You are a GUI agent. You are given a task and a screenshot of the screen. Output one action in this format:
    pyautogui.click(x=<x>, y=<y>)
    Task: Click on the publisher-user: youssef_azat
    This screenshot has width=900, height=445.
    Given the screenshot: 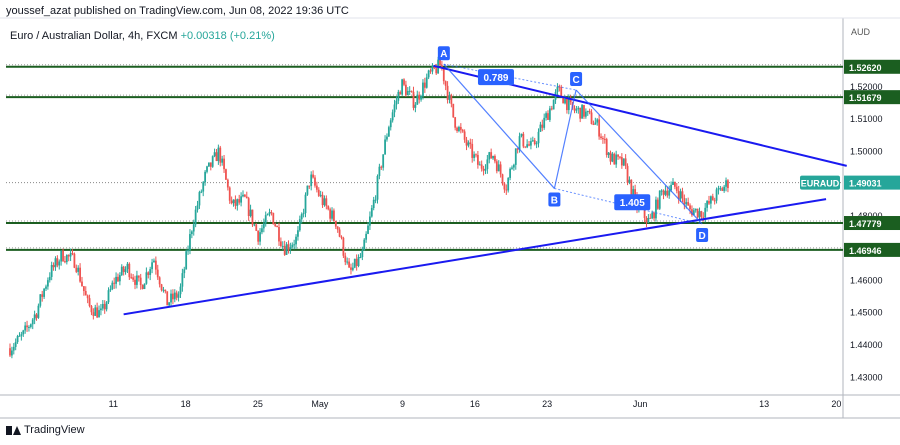 What is the action you would take?
    pyautogui.click(x=38, y=11)
    